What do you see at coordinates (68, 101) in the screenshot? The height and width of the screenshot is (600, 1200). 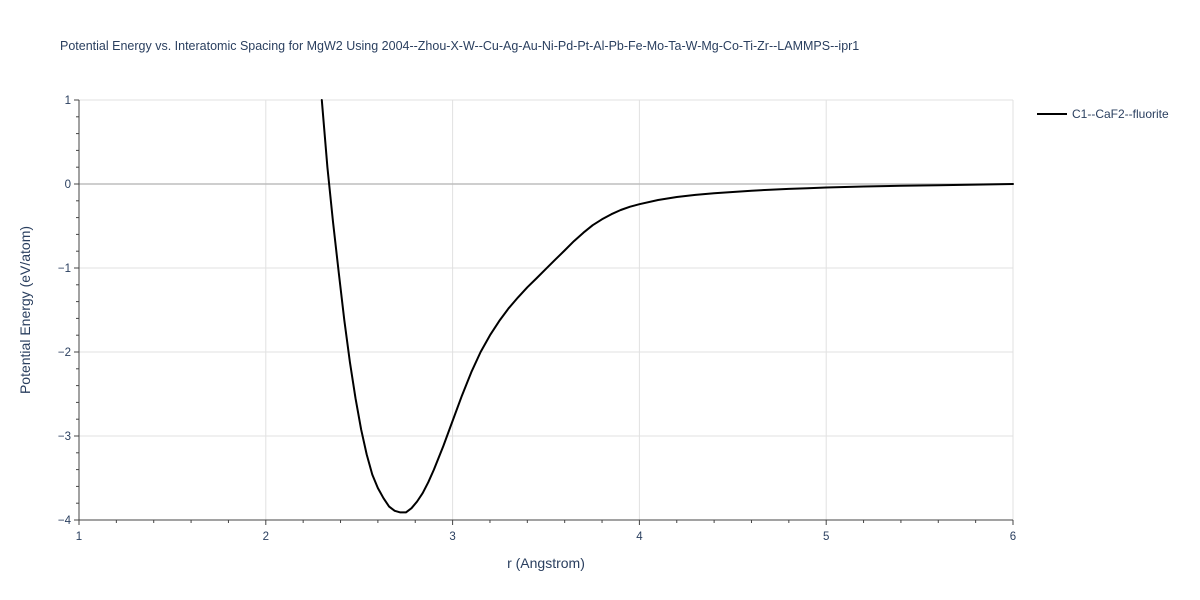 I see `y-tick-label: 1` at bounding box center [68, 101].